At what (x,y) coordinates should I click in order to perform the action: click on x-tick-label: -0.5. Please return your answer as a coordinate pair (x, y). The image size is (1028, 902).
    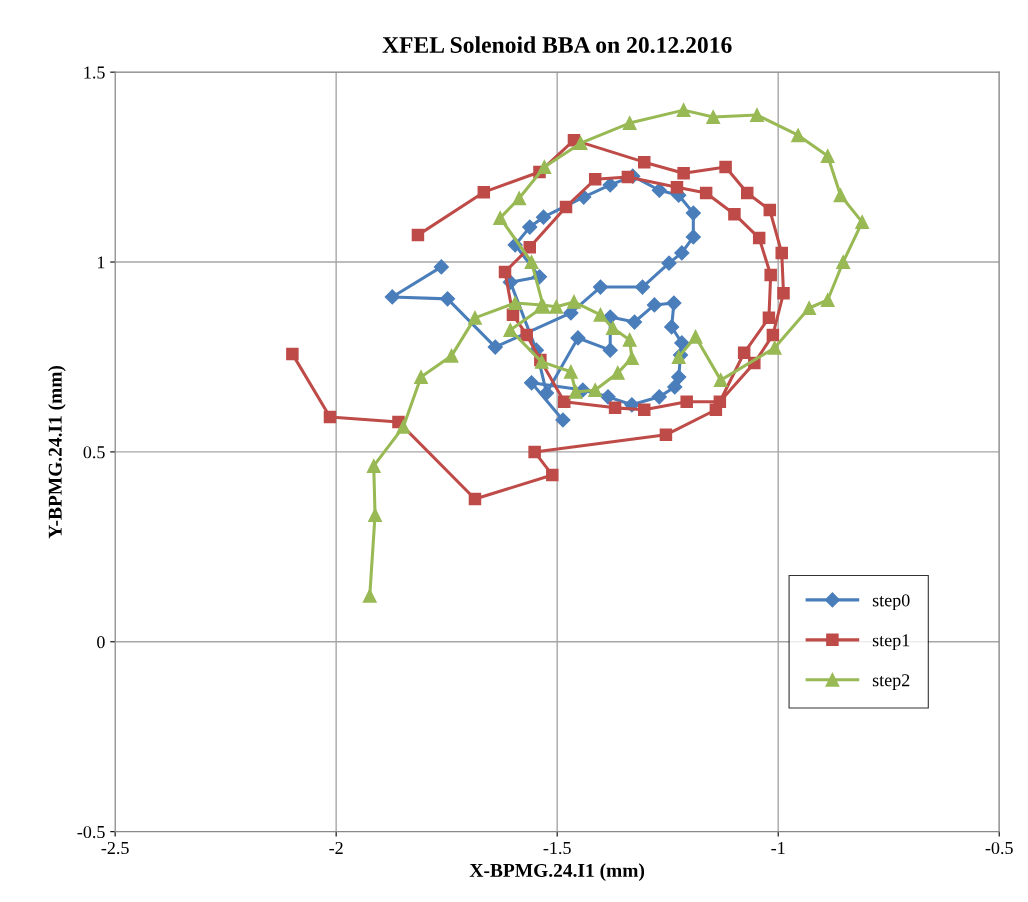
    Looking at the image, I should click on (999, 848).